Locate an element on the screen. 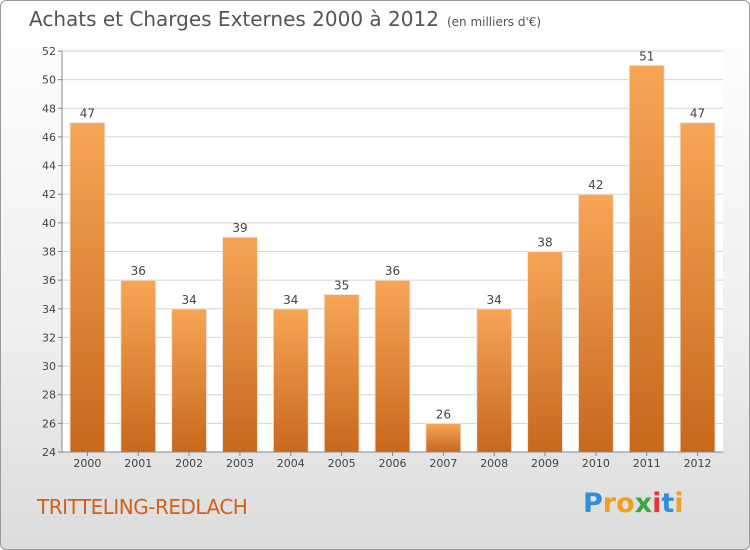  logo-letter: r is located at coordinates (609, 503).